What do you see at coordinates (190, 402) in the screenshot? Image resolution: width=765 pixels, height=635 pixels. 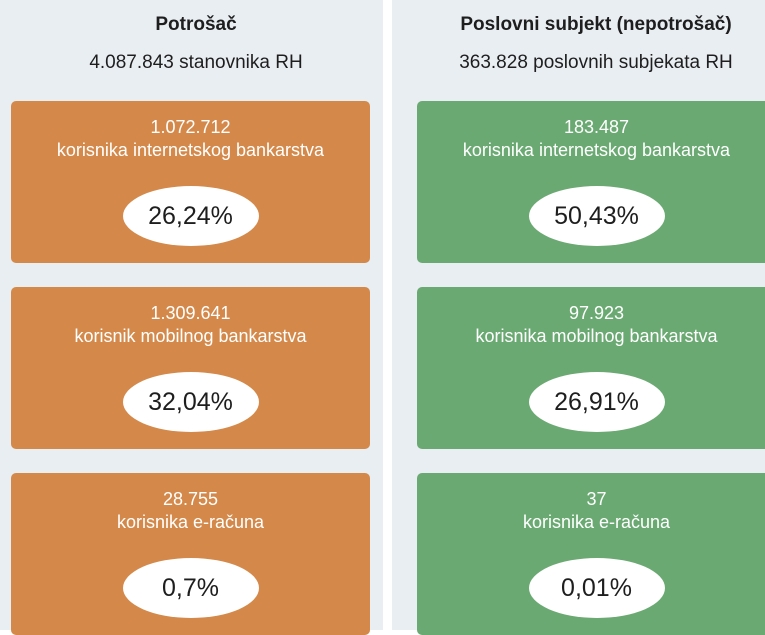 I see `stat-percent: 32,04%` at bounding box center [190, 402].